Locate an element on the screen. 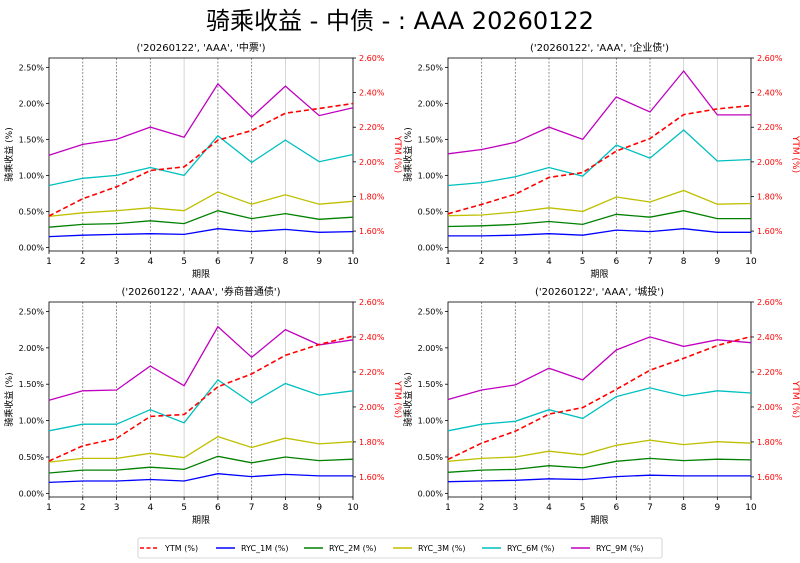 The image size is (800, 563). subplot-title: ('20260122', 'AAA', '券商普通债') is located at coordinates (201, 291).